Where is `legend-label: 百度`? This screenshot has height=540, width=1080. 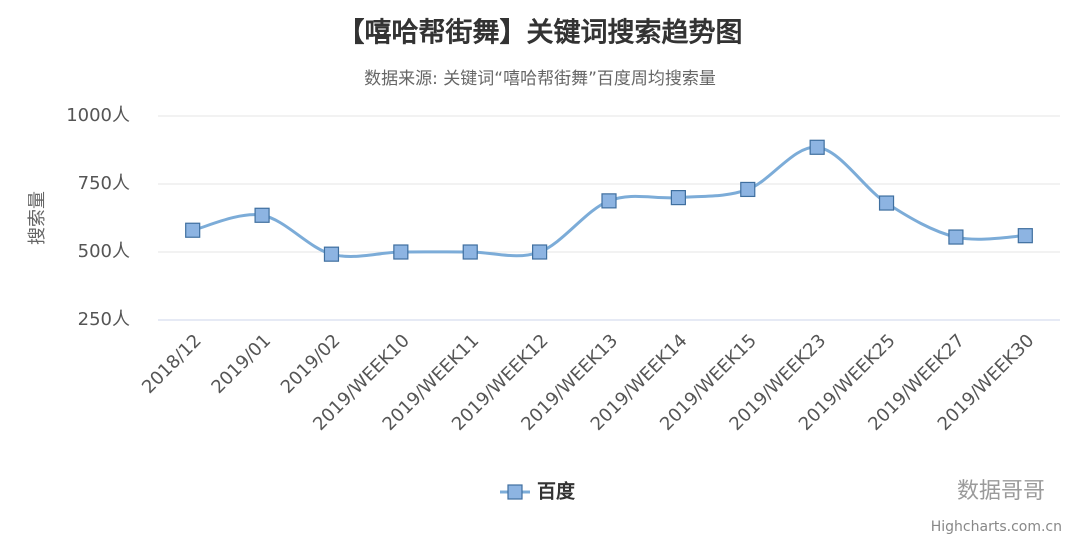 legend-label: 百度 is located at coordinates (556, 491).